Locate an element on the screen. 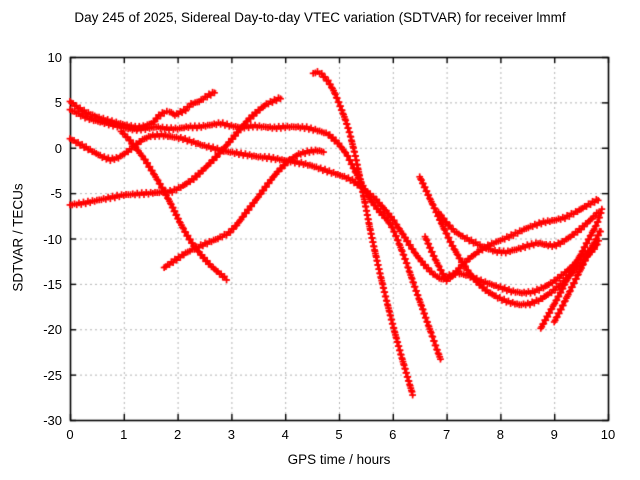 This screenshot has height=480, width=640. x-tick-label: 4 is located at coordinates (285, 434).